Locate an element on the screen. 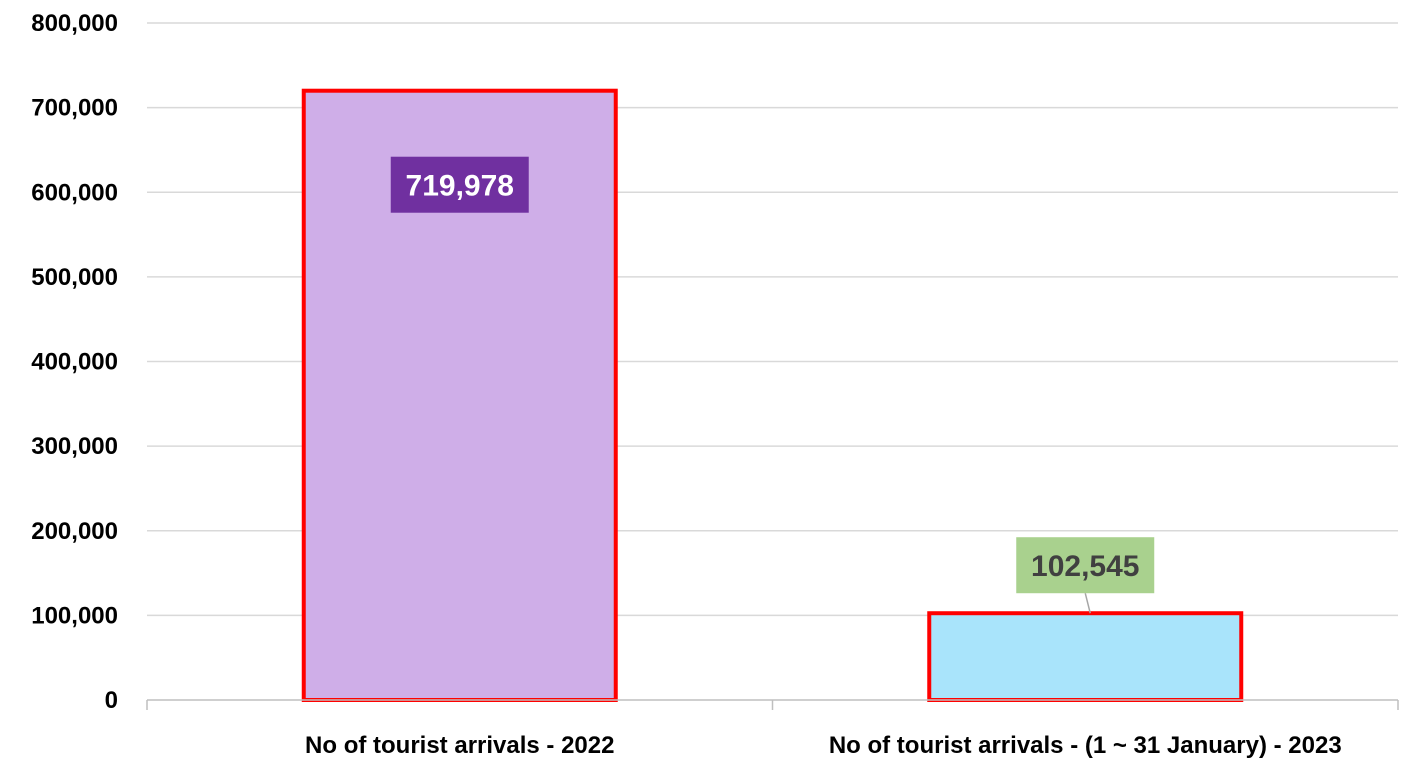  y-tick-label: 800,000 is located at coordinates (74, 23).